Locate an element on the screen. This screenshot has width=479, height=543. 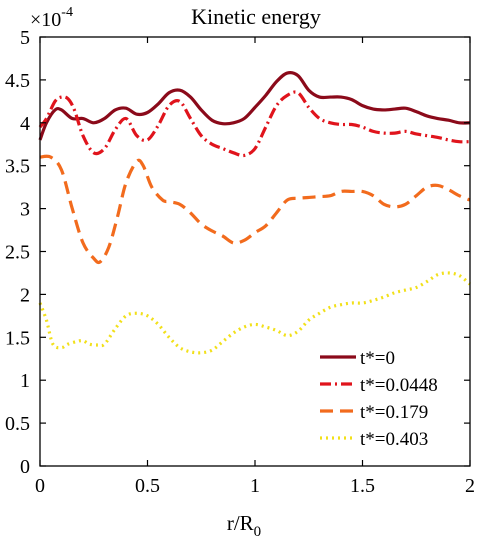
legend-label-3: t*=0.403 is located at coordinates (394, 439).